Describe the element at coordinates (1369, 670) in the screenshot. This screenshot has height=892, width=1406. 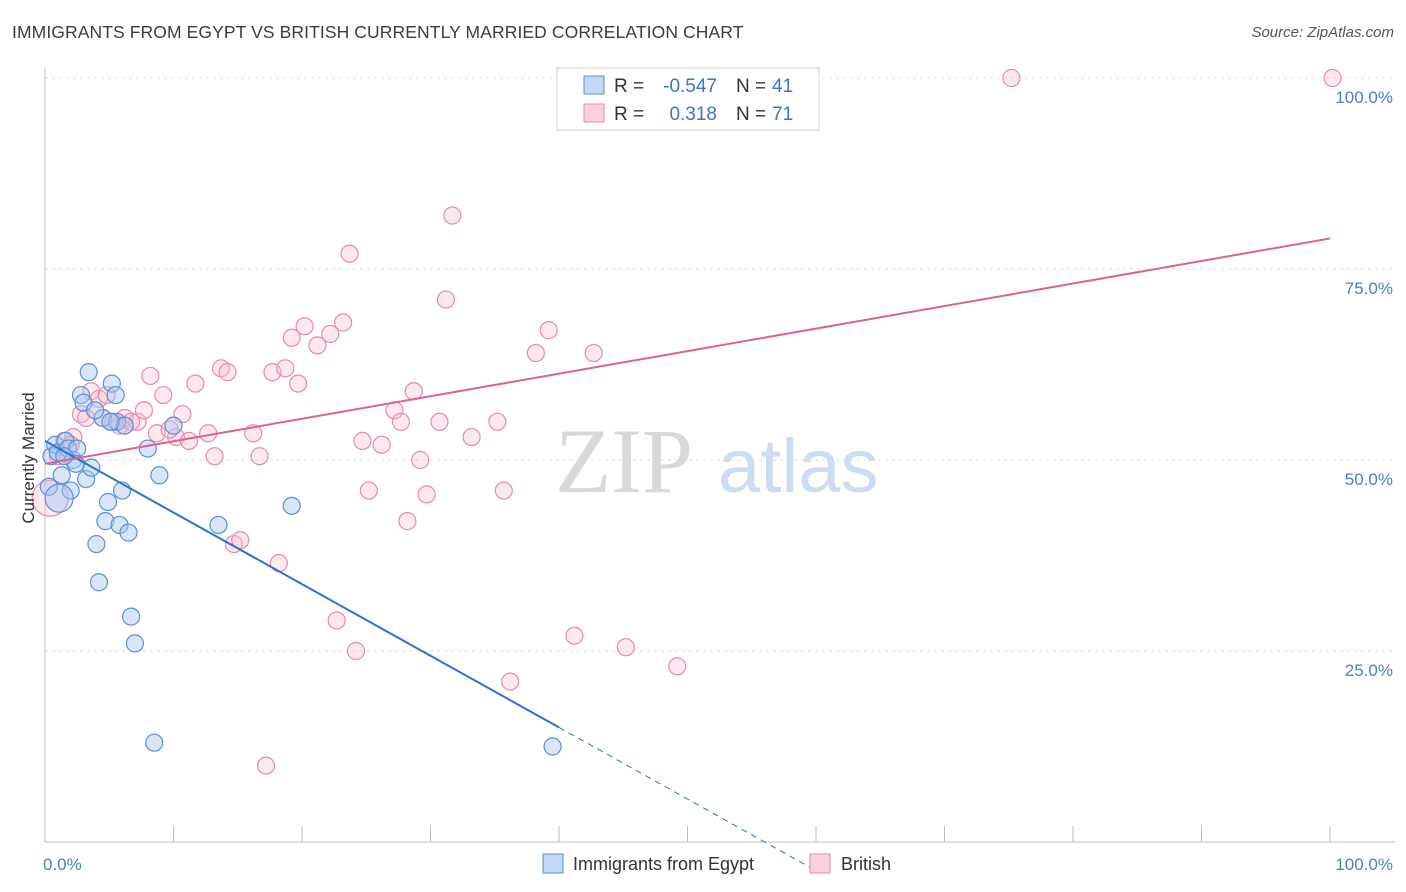
I see `y-tick-label: 25.0%` at that location.